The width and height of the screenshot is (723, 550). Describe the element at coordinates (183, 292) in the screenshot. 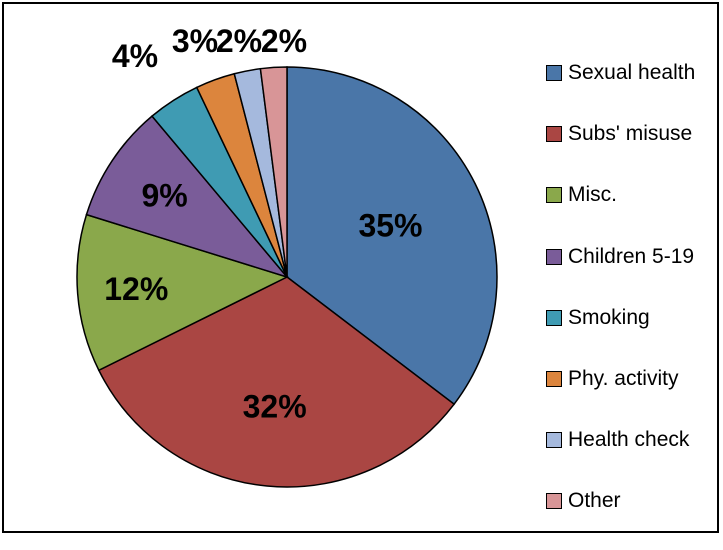

I see `pie-slice-misc` at that location.